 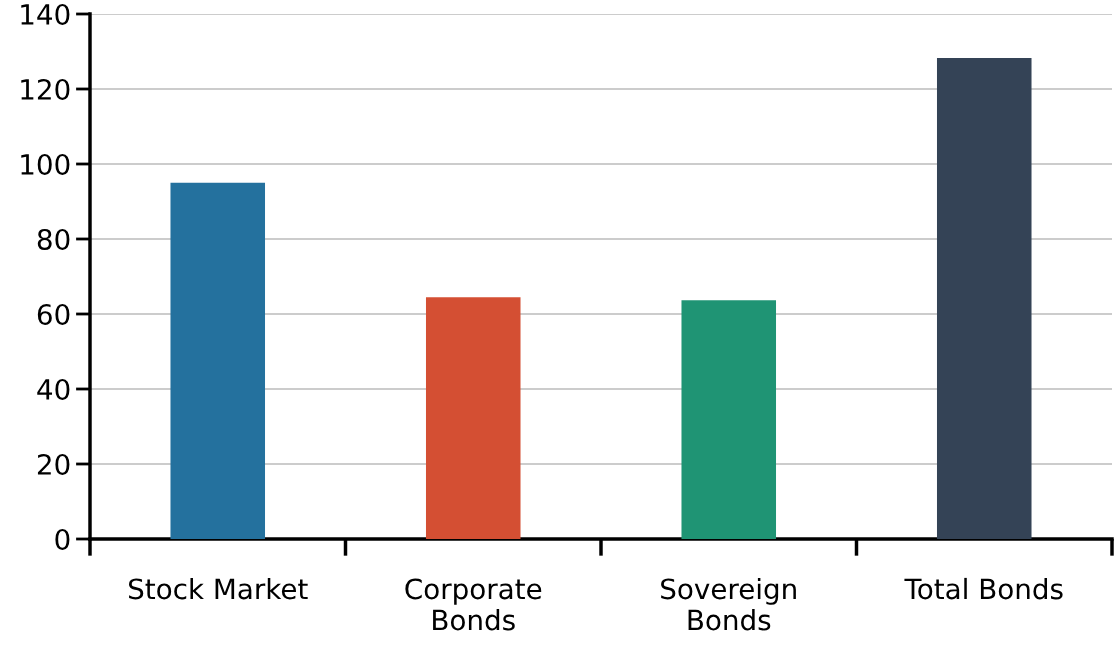 What do you see at coordinates (983, 588) in the screenshot?
I see `x-tick-label: Total Bonds` at bounding box center [983, 588].